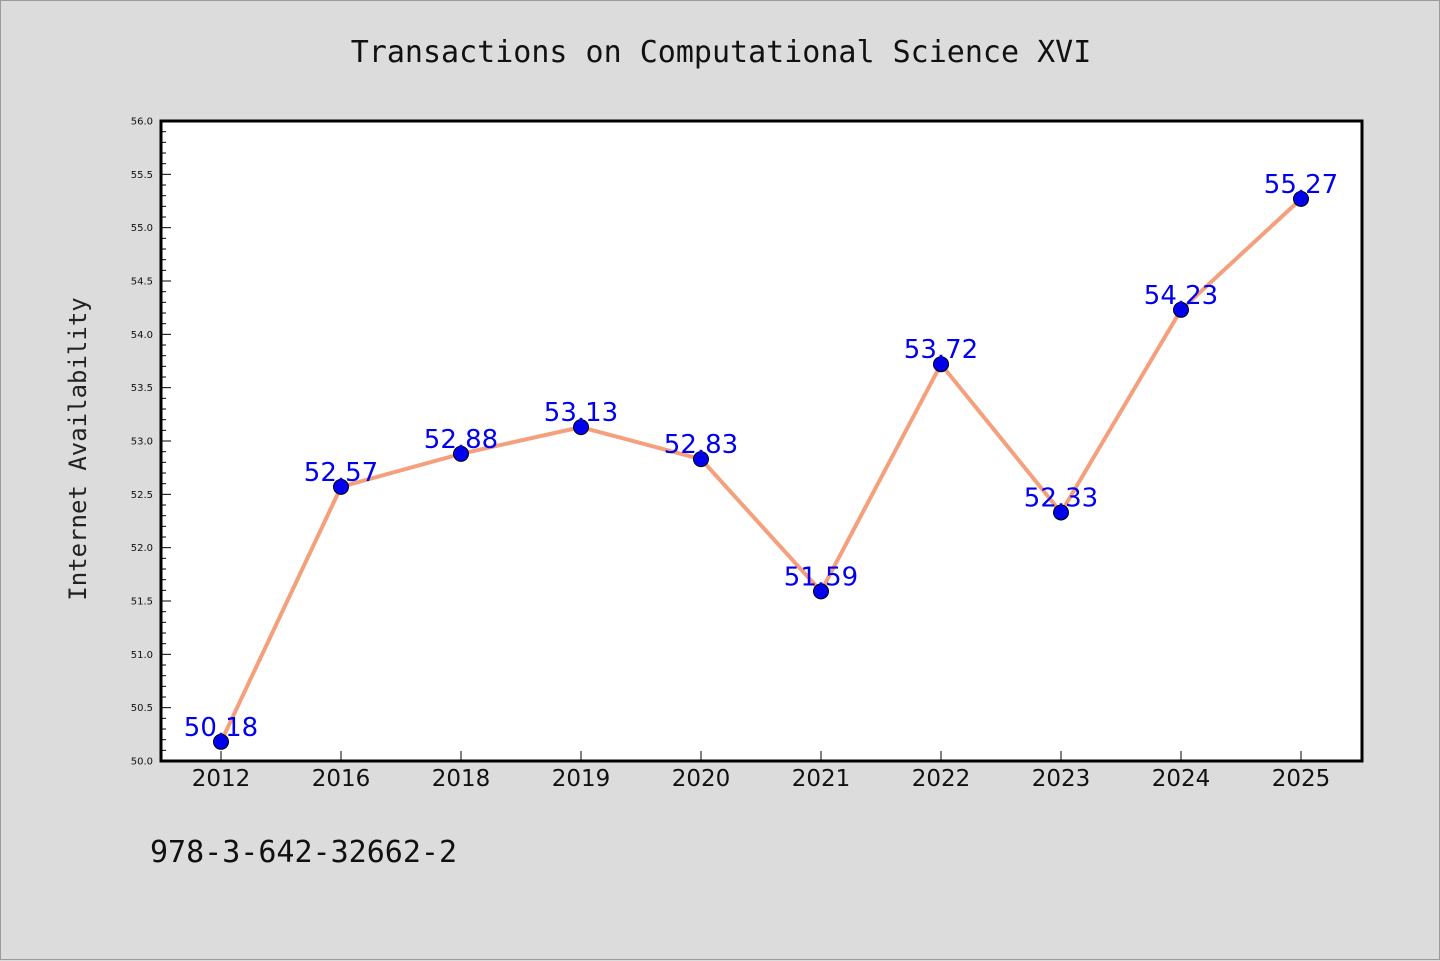 The image size is (1440, 961). Describe the element at coordinates (581, 779) in the screenshot. I see `x-tick-label: 2019` at that location.